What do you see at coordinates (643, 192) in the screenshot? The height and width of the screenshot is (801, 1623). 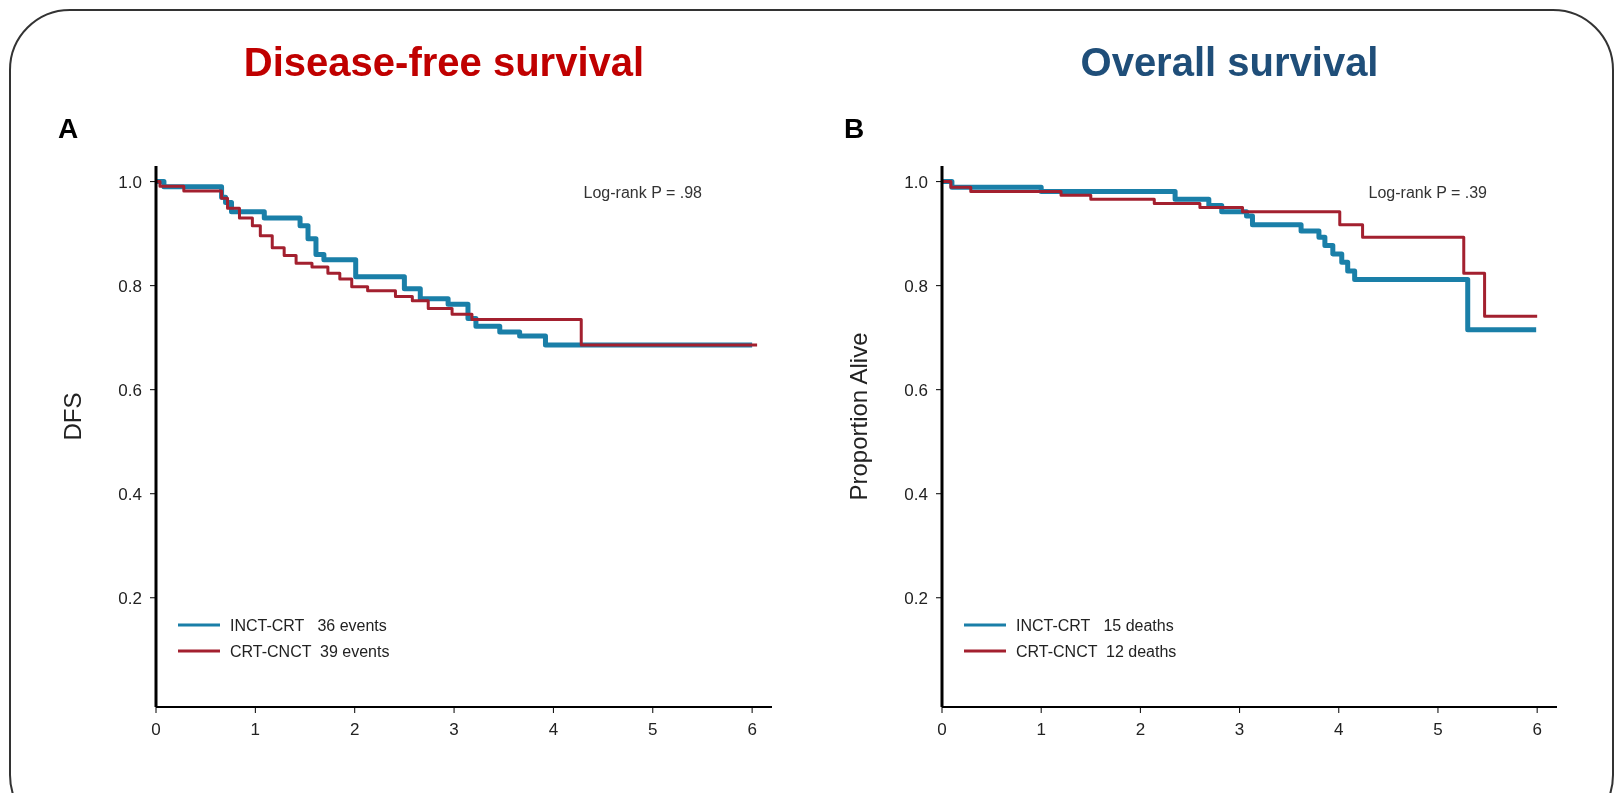 I see `annotation: Log-rank P = .98` at bounding box center [643, 192].